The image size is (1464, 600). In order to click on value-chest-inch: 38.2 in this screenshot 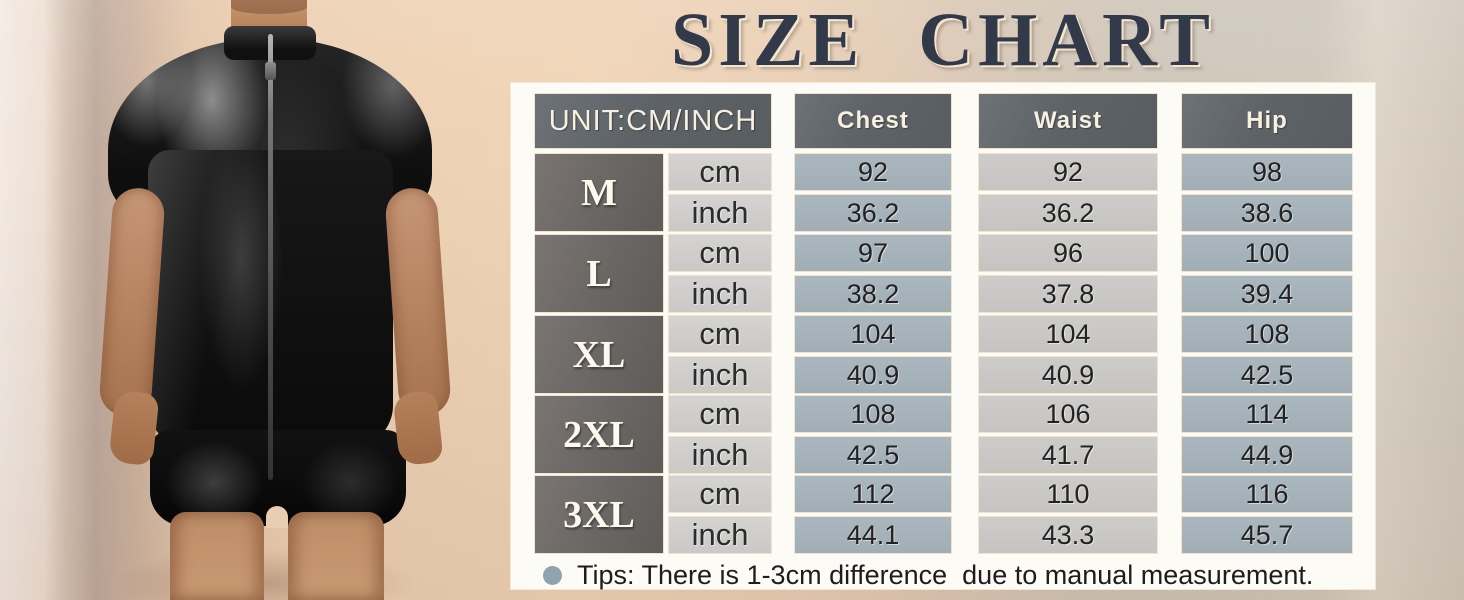, I will do `click(873, 294)`.